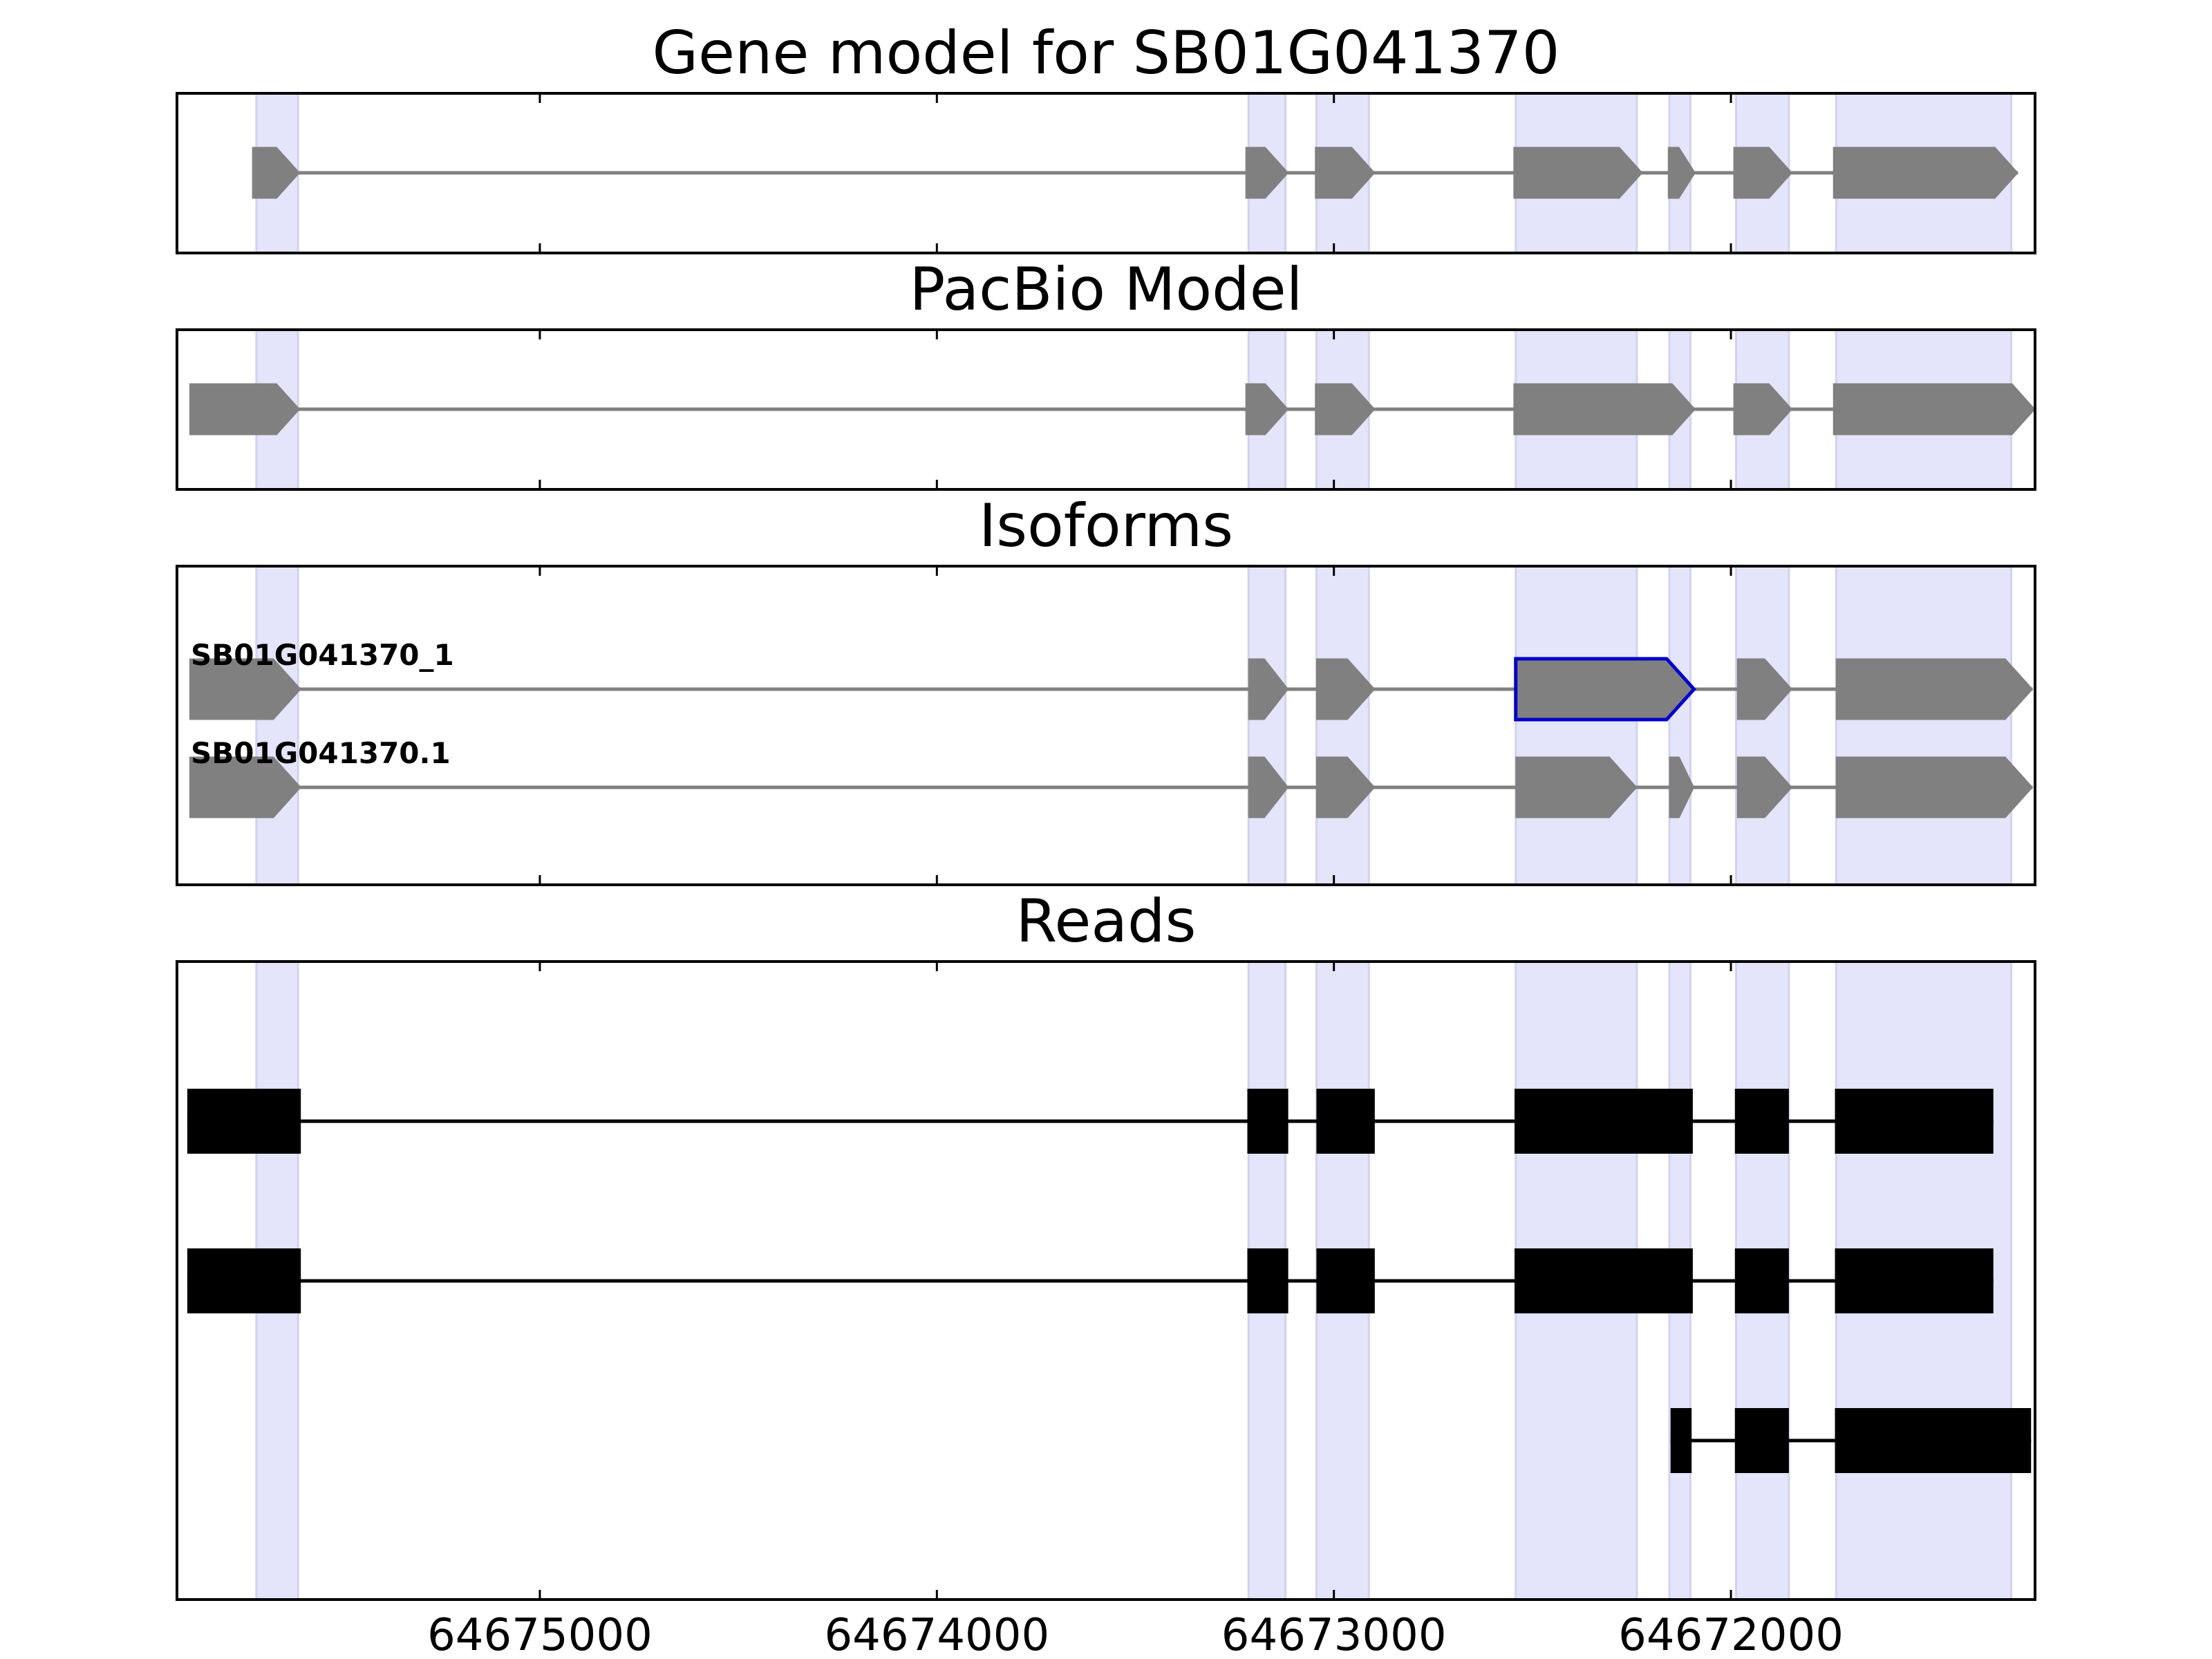 The image size is (2212, 1659). Describe the element at coordinates (1105, 289) in the screenshot. I see `pacbio-model-title: PacBio Model` at that location.